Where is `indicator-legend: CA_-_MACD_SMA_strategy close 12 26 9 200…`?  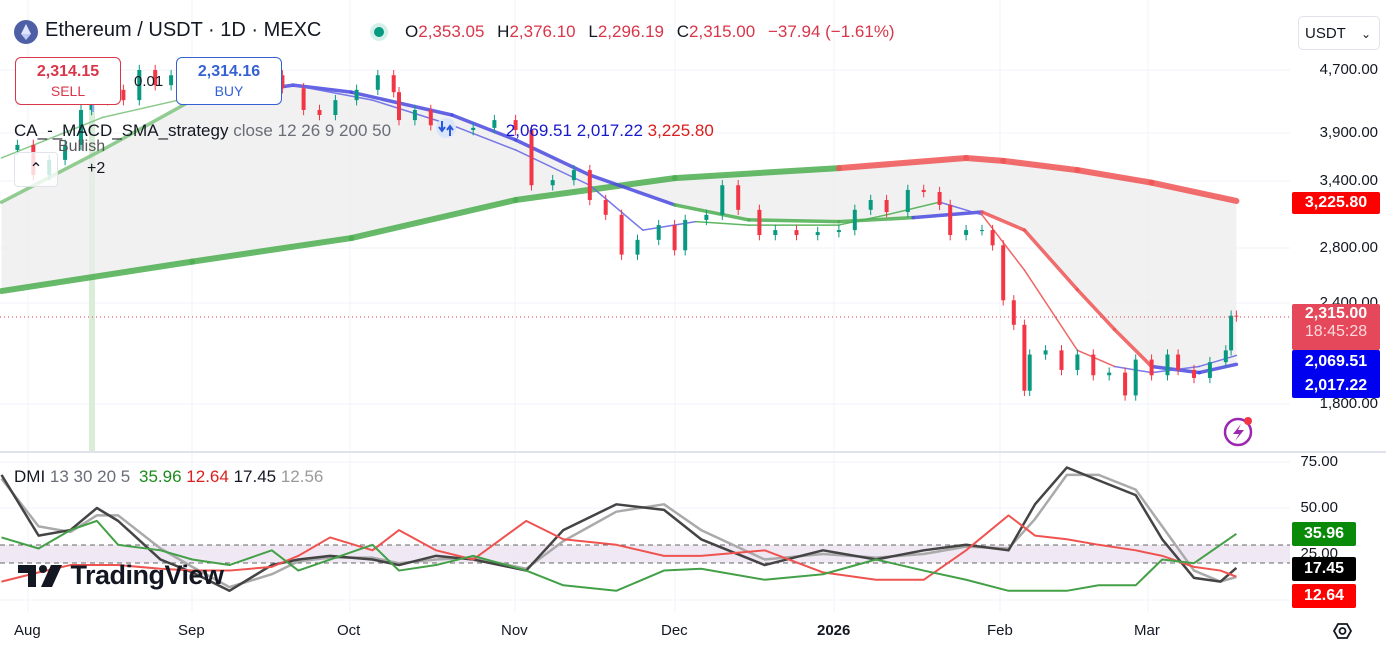
indicator-legend: CA_-_MACD_SMA_strategy close 12 26 9 200… is located at coordinates (364, 131).